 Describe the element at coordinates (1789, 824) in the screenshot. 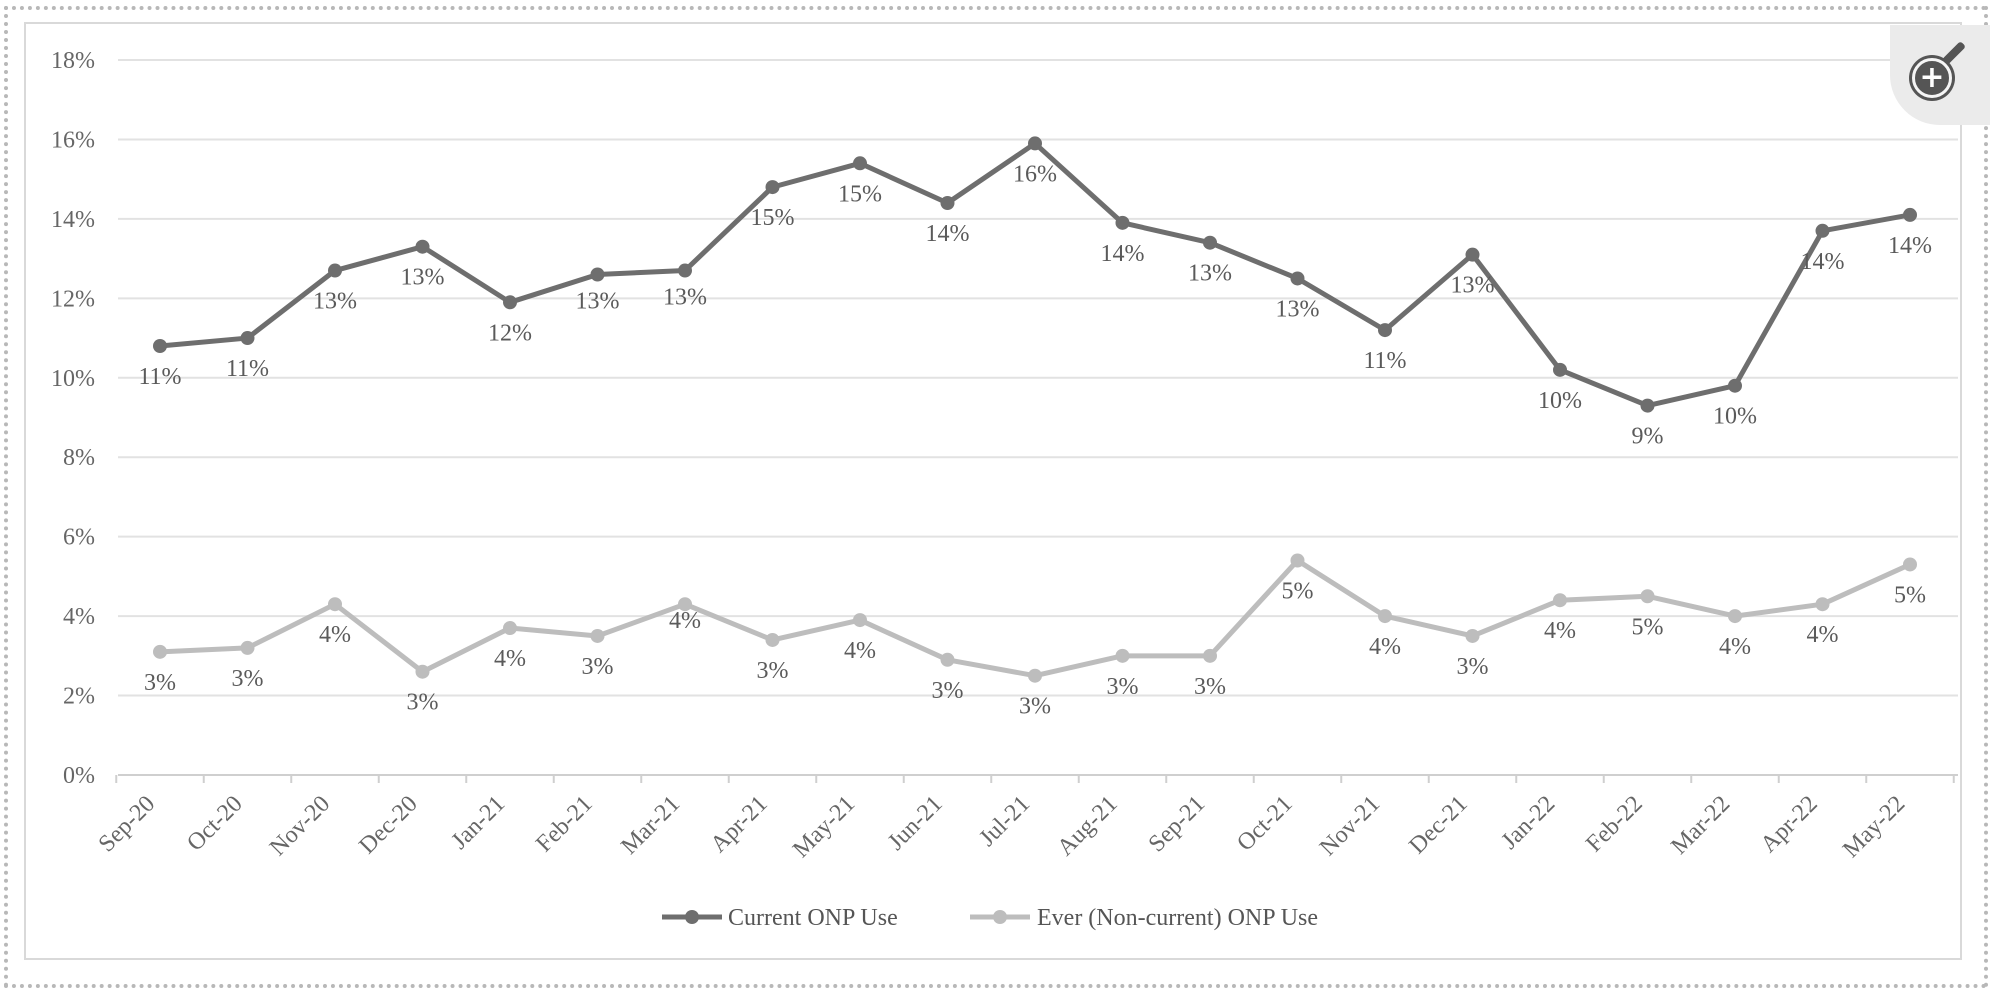

I see `x-tick-label: Apr-22` at that location.